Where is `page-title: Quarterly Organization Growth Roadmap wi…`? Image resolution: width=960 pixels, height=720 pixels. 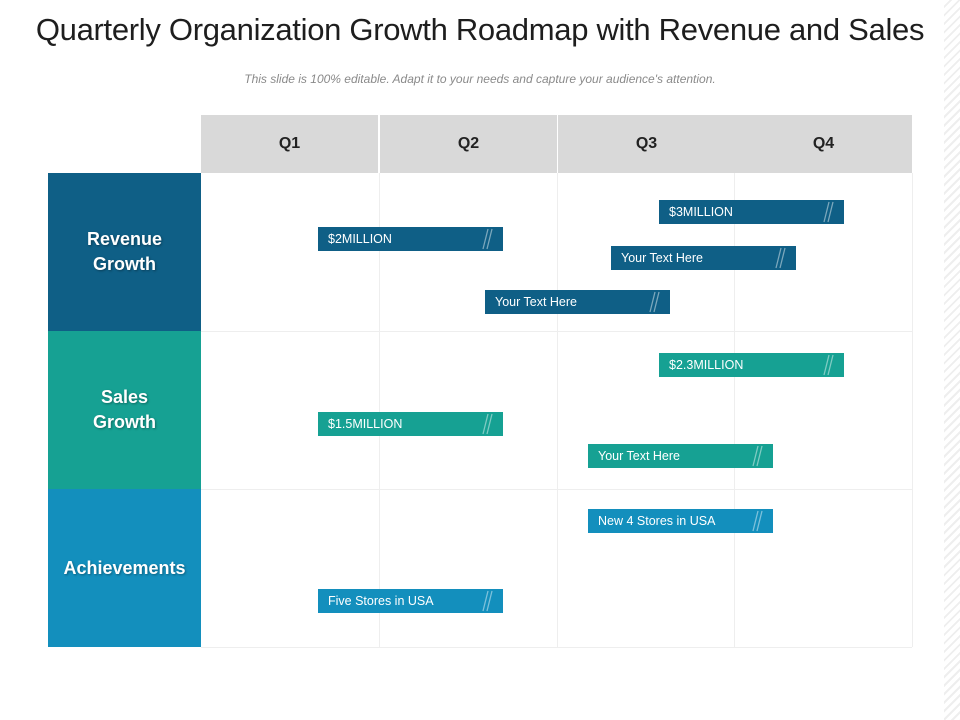 page-title: Quarterly Organization Growth Roadmap wi… is located at coordinates (480, 29).